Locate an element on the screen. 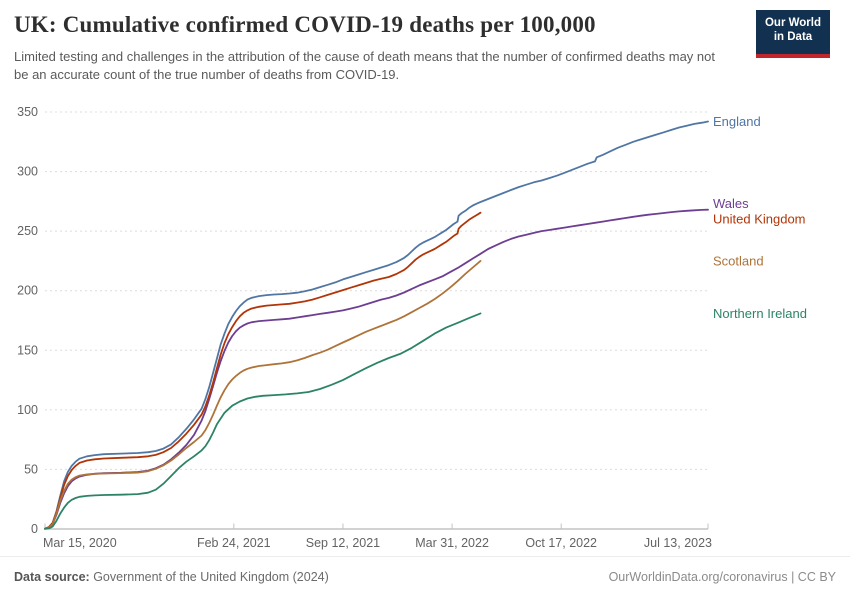 This screenshot has width=850, height=600. y-tick-label-350: 350 is located at coordinates (27, 112).